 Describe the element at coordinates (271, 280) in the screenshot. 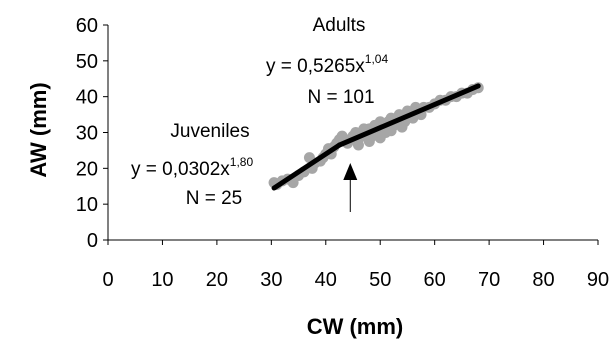

I see `x-tick-label: 30` at that location.